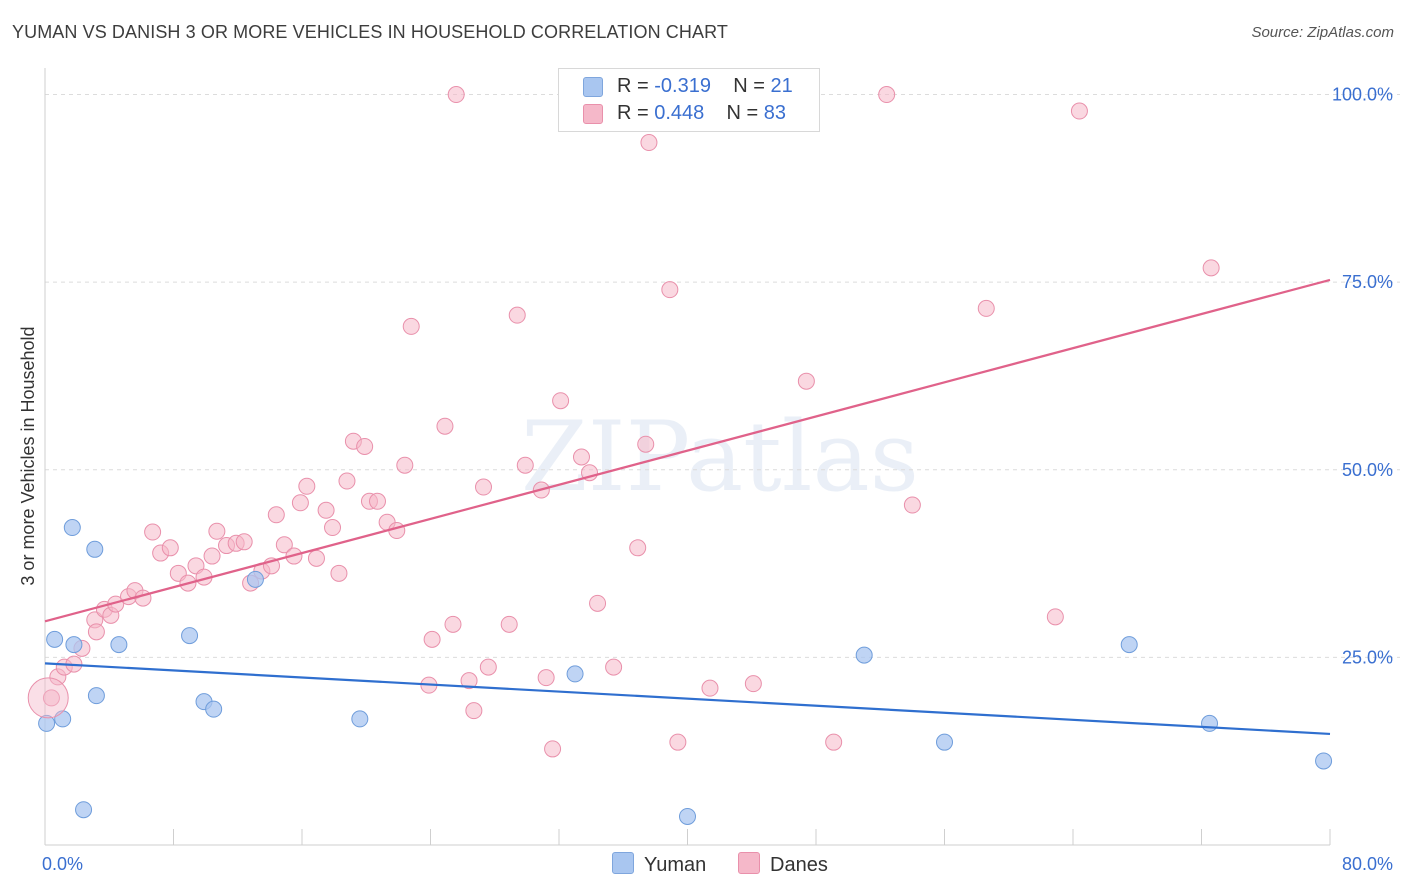  What do you see at coordinates (1322, 32) in the screenshot?
I see `source-label: Source: ZipAtlas.com` at bounding box center [1322, 32].